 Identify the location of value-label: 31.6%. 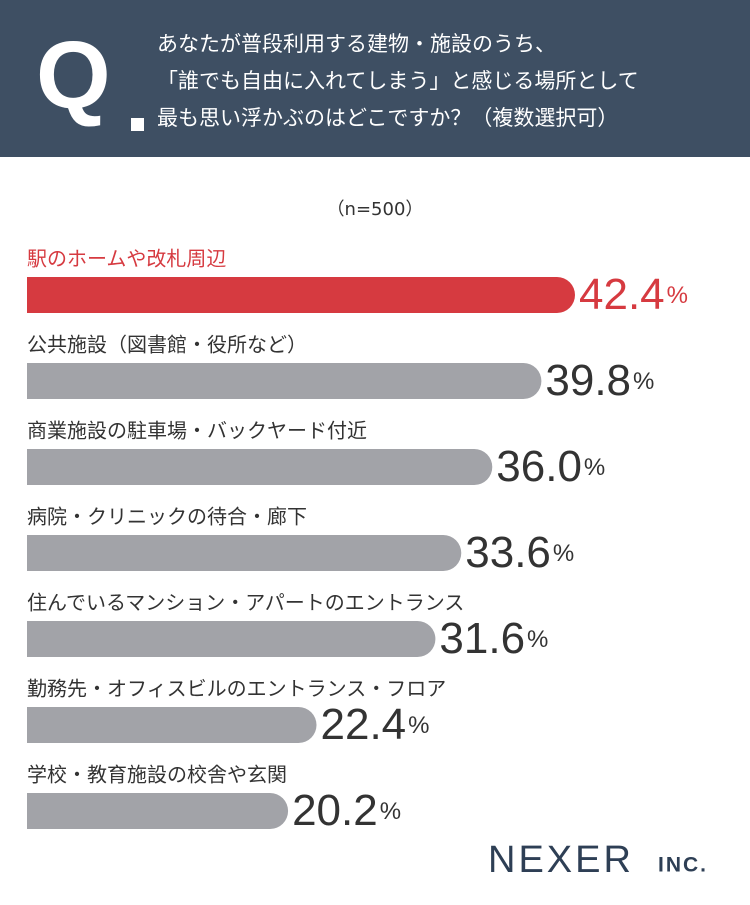
(493, 638).